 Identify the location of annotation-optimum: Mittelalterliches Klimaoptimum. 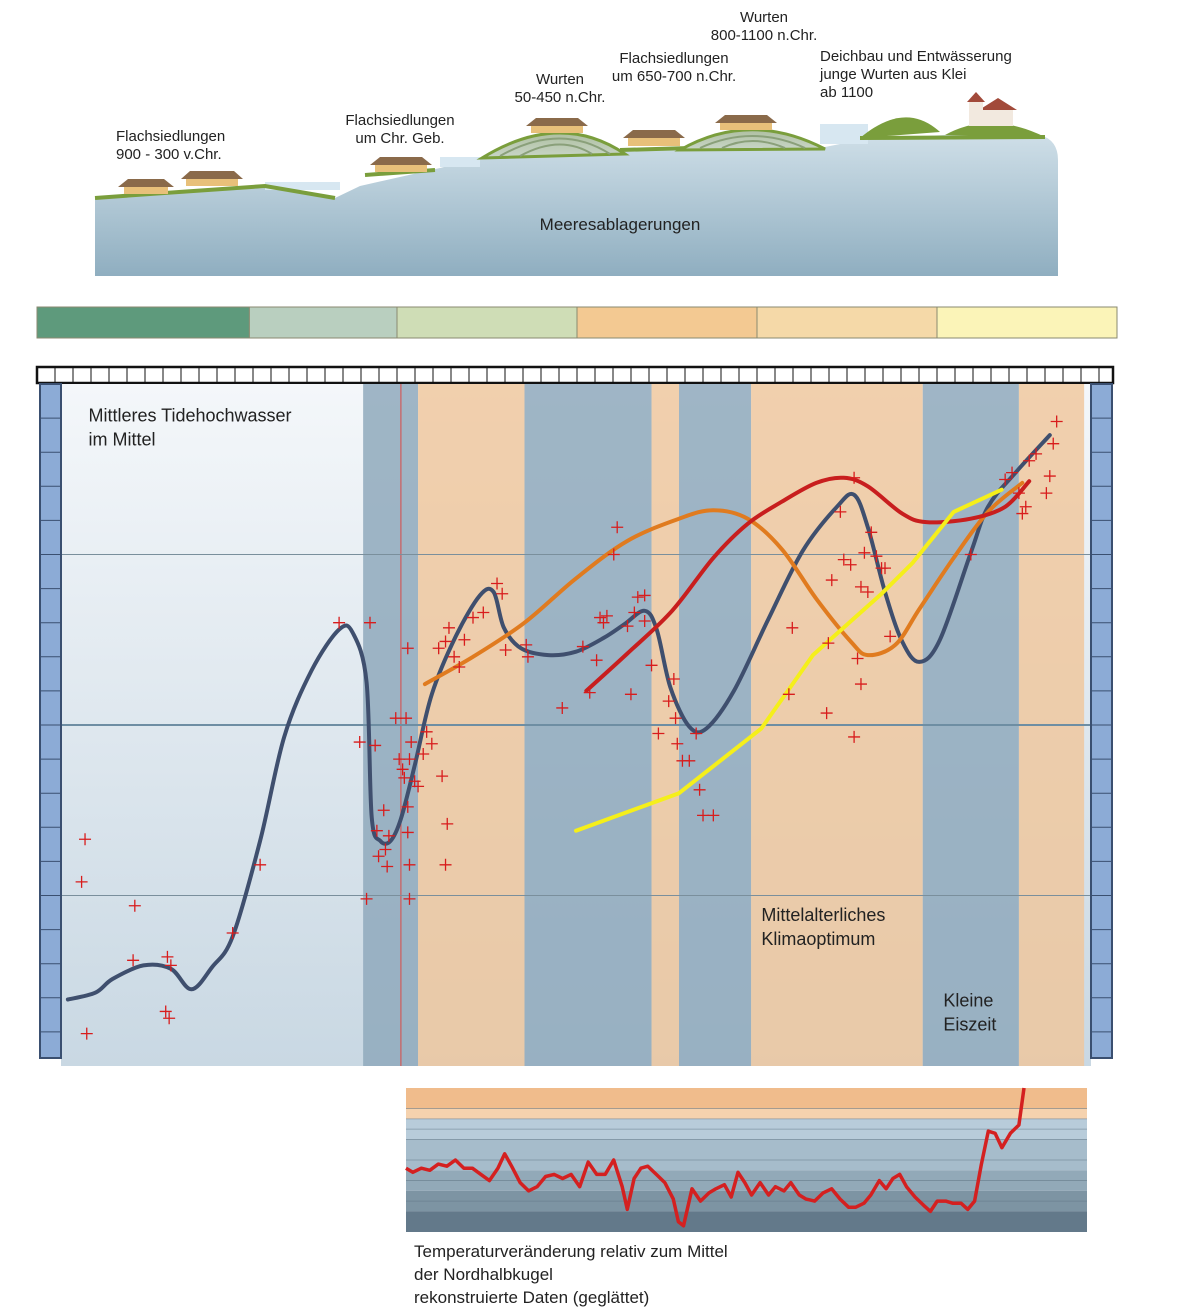
(823, 927).